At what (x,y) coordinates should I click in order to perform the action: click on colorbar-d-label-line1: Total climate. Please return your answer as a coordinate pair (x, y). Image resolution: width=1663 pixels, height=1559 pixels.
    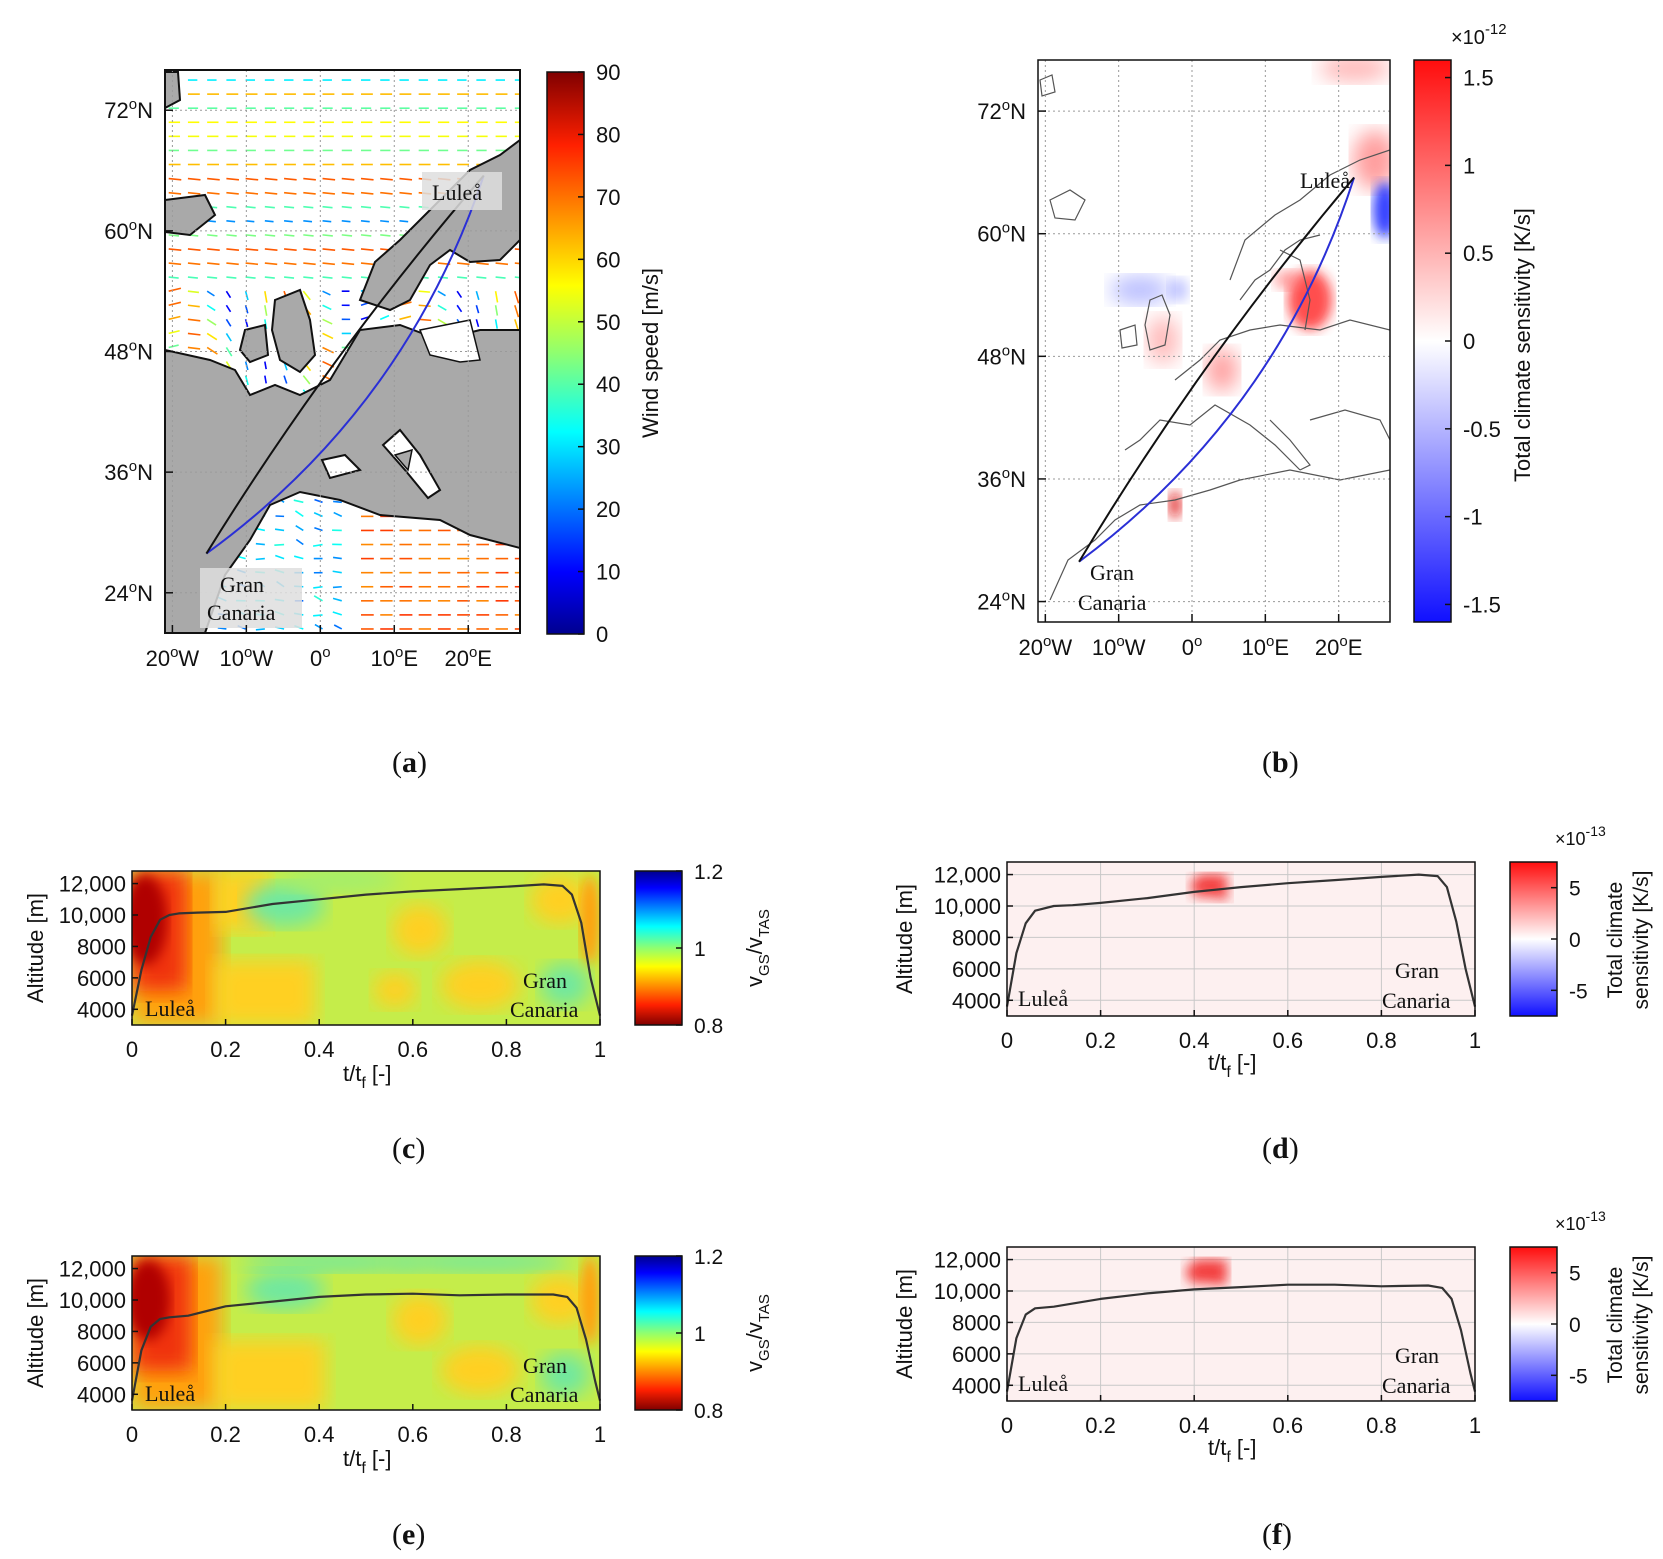
    Looking at the image, I should click on (1615, 940).